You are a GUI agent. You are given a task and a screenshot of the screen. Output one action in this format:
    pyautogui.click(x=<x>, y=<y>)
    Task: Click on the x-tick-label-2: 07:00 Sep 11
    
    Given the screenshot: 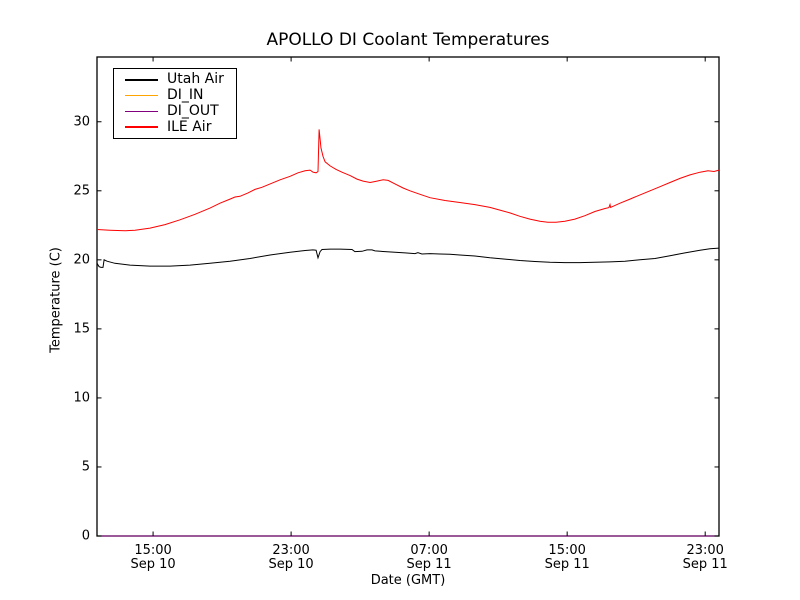 What is the action you would take?
    pyautogui.click(x=429, y=558)
    